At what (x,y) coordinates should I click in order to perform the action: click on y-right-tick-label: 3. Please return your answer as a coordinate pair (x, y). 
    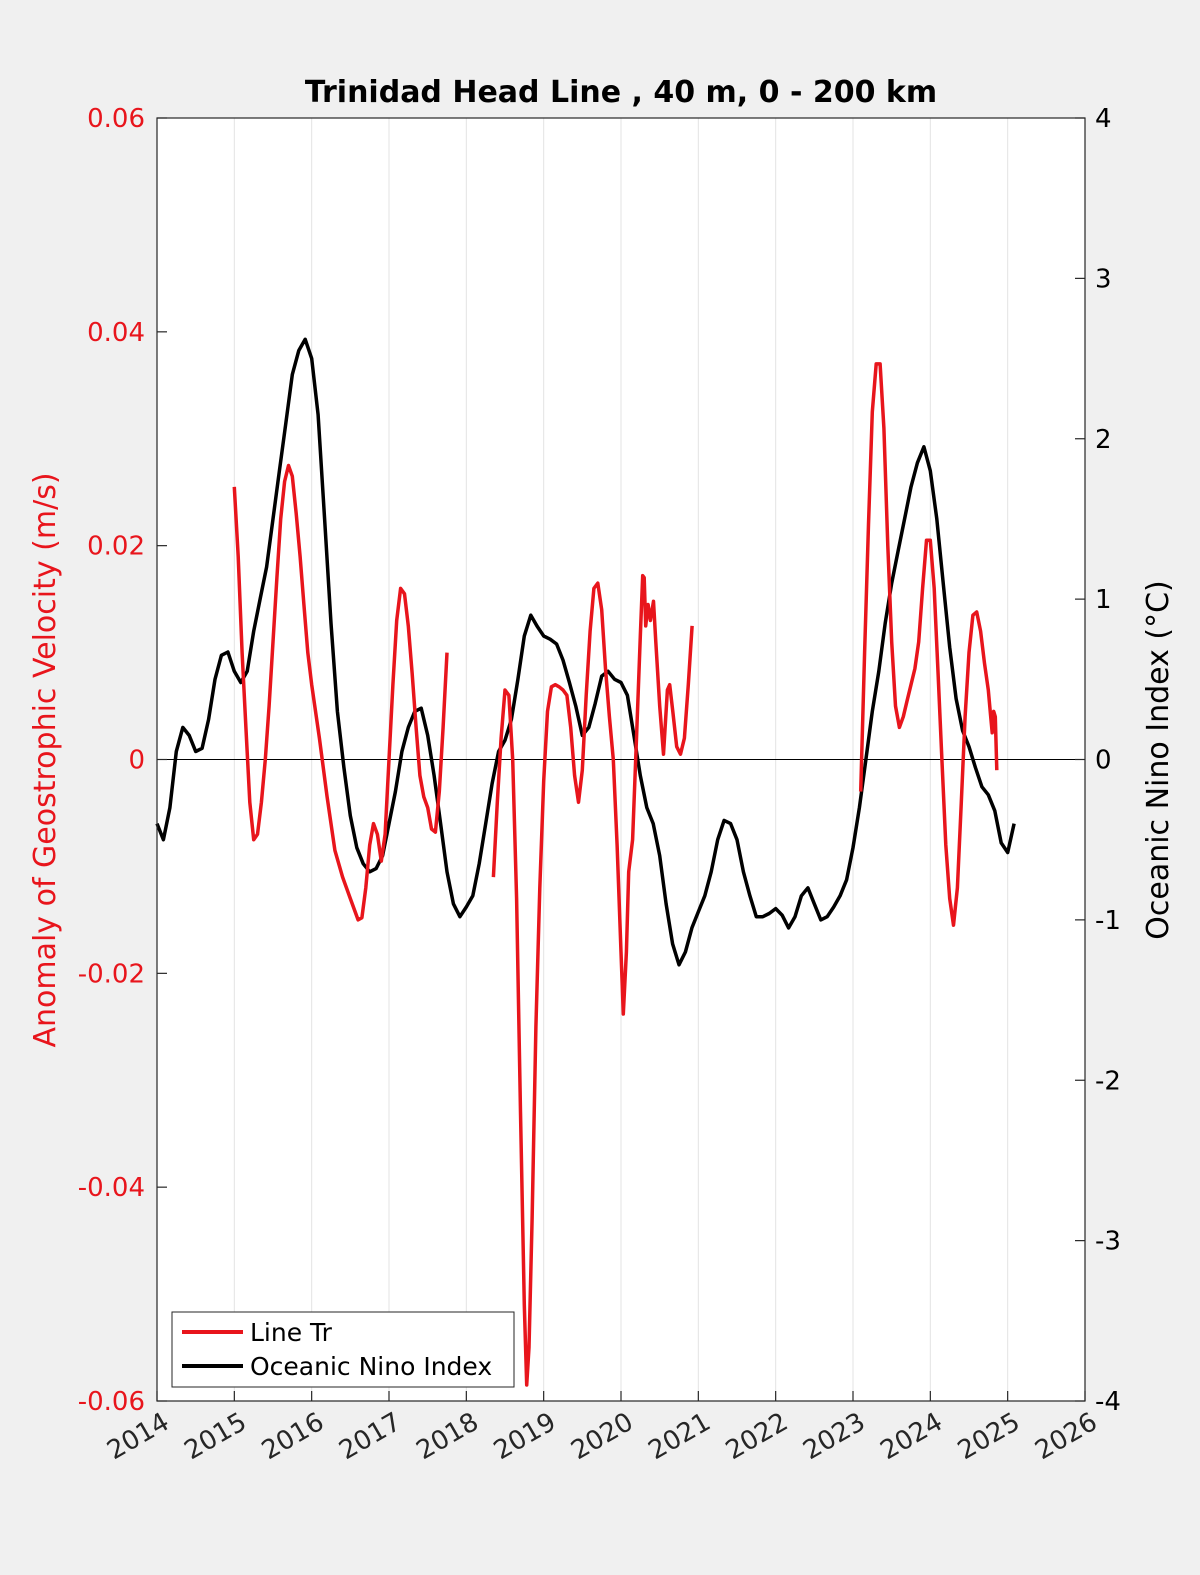
    Looking at the image, I should click on (1103, 279).